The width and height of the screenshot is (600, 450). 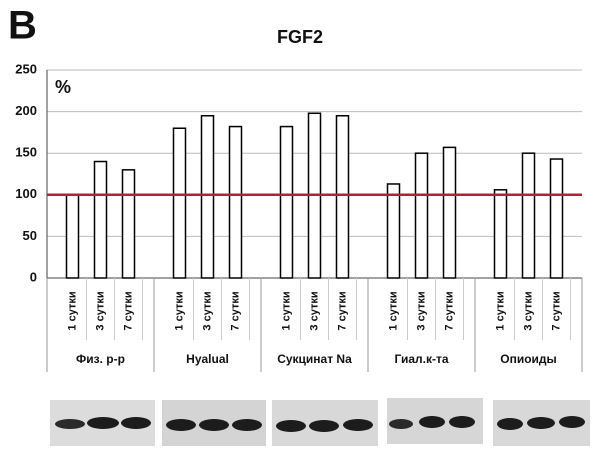 I want to click on group-label: Физ. р-р, so click(x=100, y=359).